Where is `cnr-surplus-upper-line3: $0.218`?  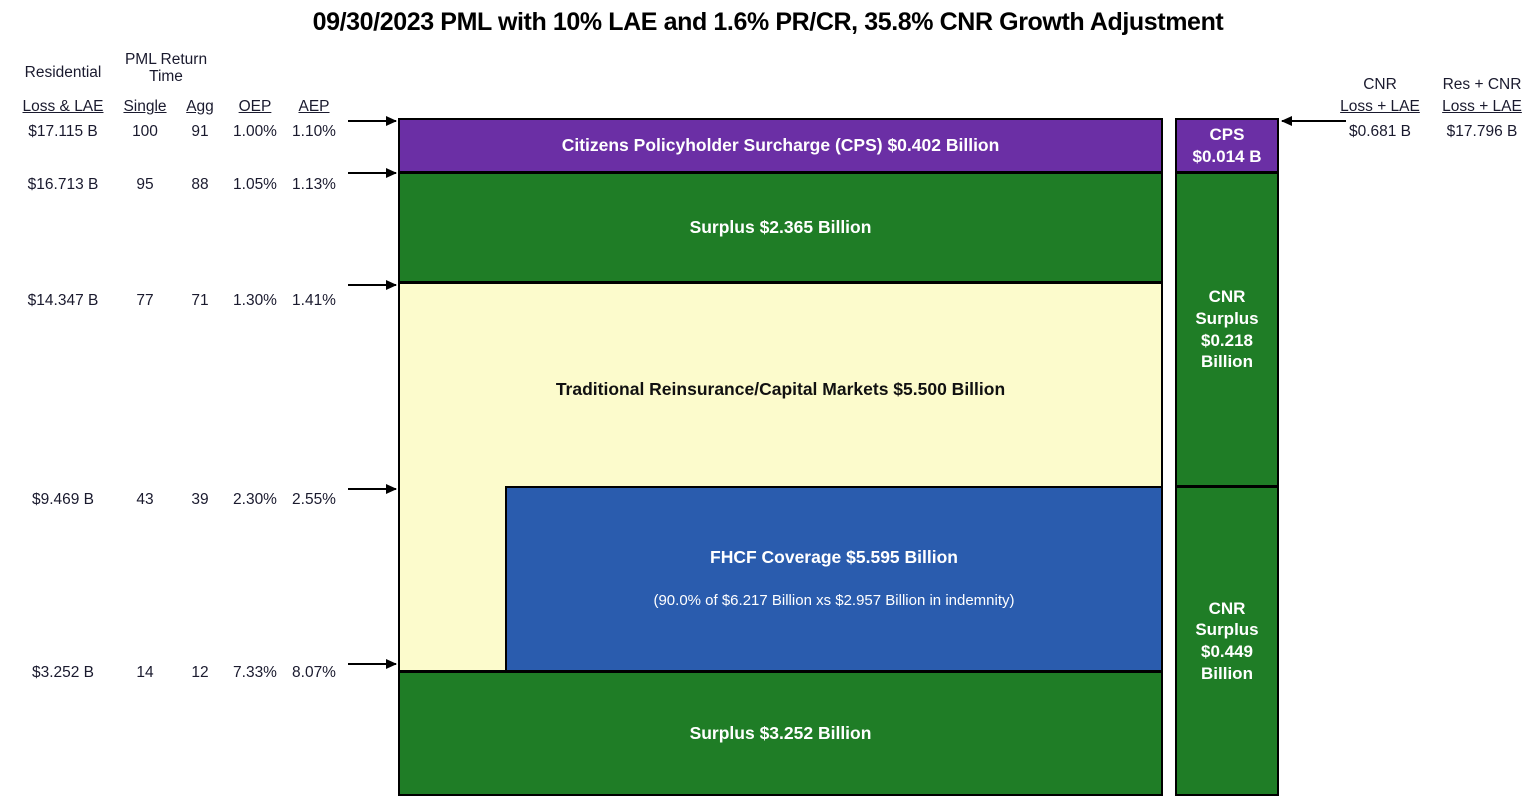 cnr-surplus-upper-line3: $0.218 is located at coordinates (1227, 340).